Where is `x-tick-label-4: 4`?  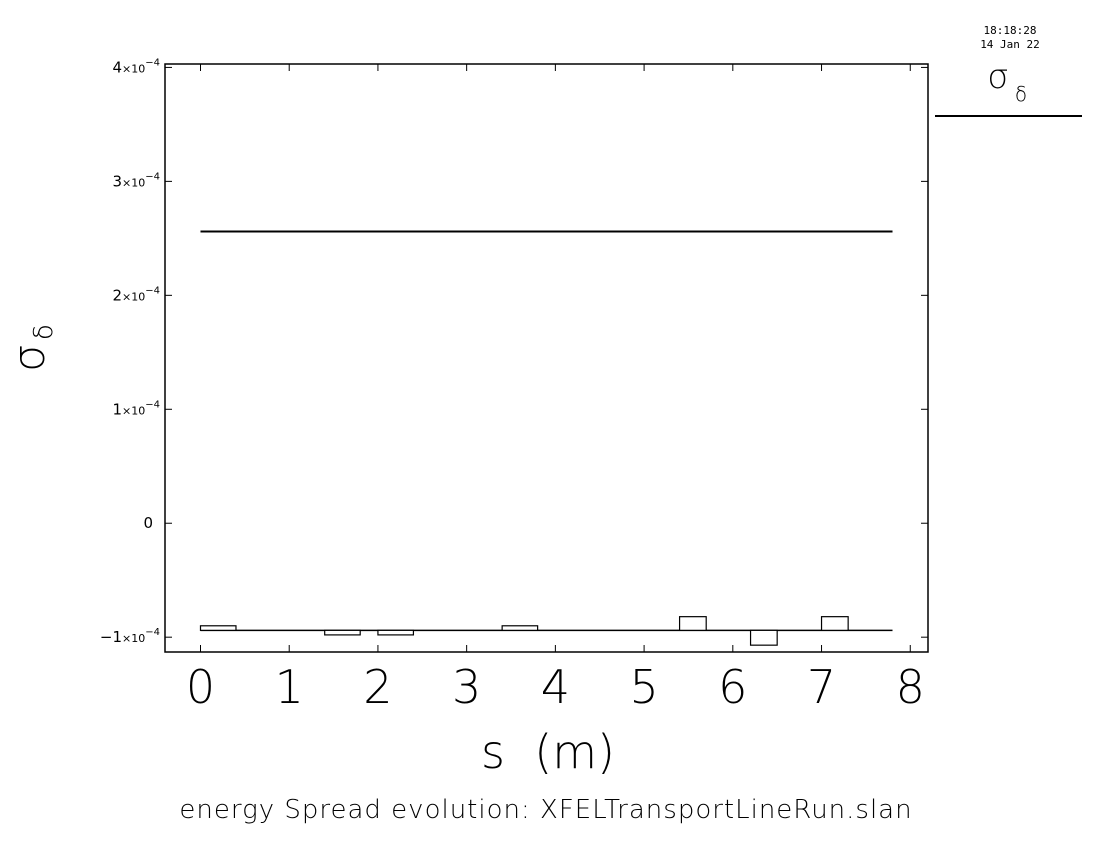
x-tick-label-4: 4 is located at coordinates (555, 687).